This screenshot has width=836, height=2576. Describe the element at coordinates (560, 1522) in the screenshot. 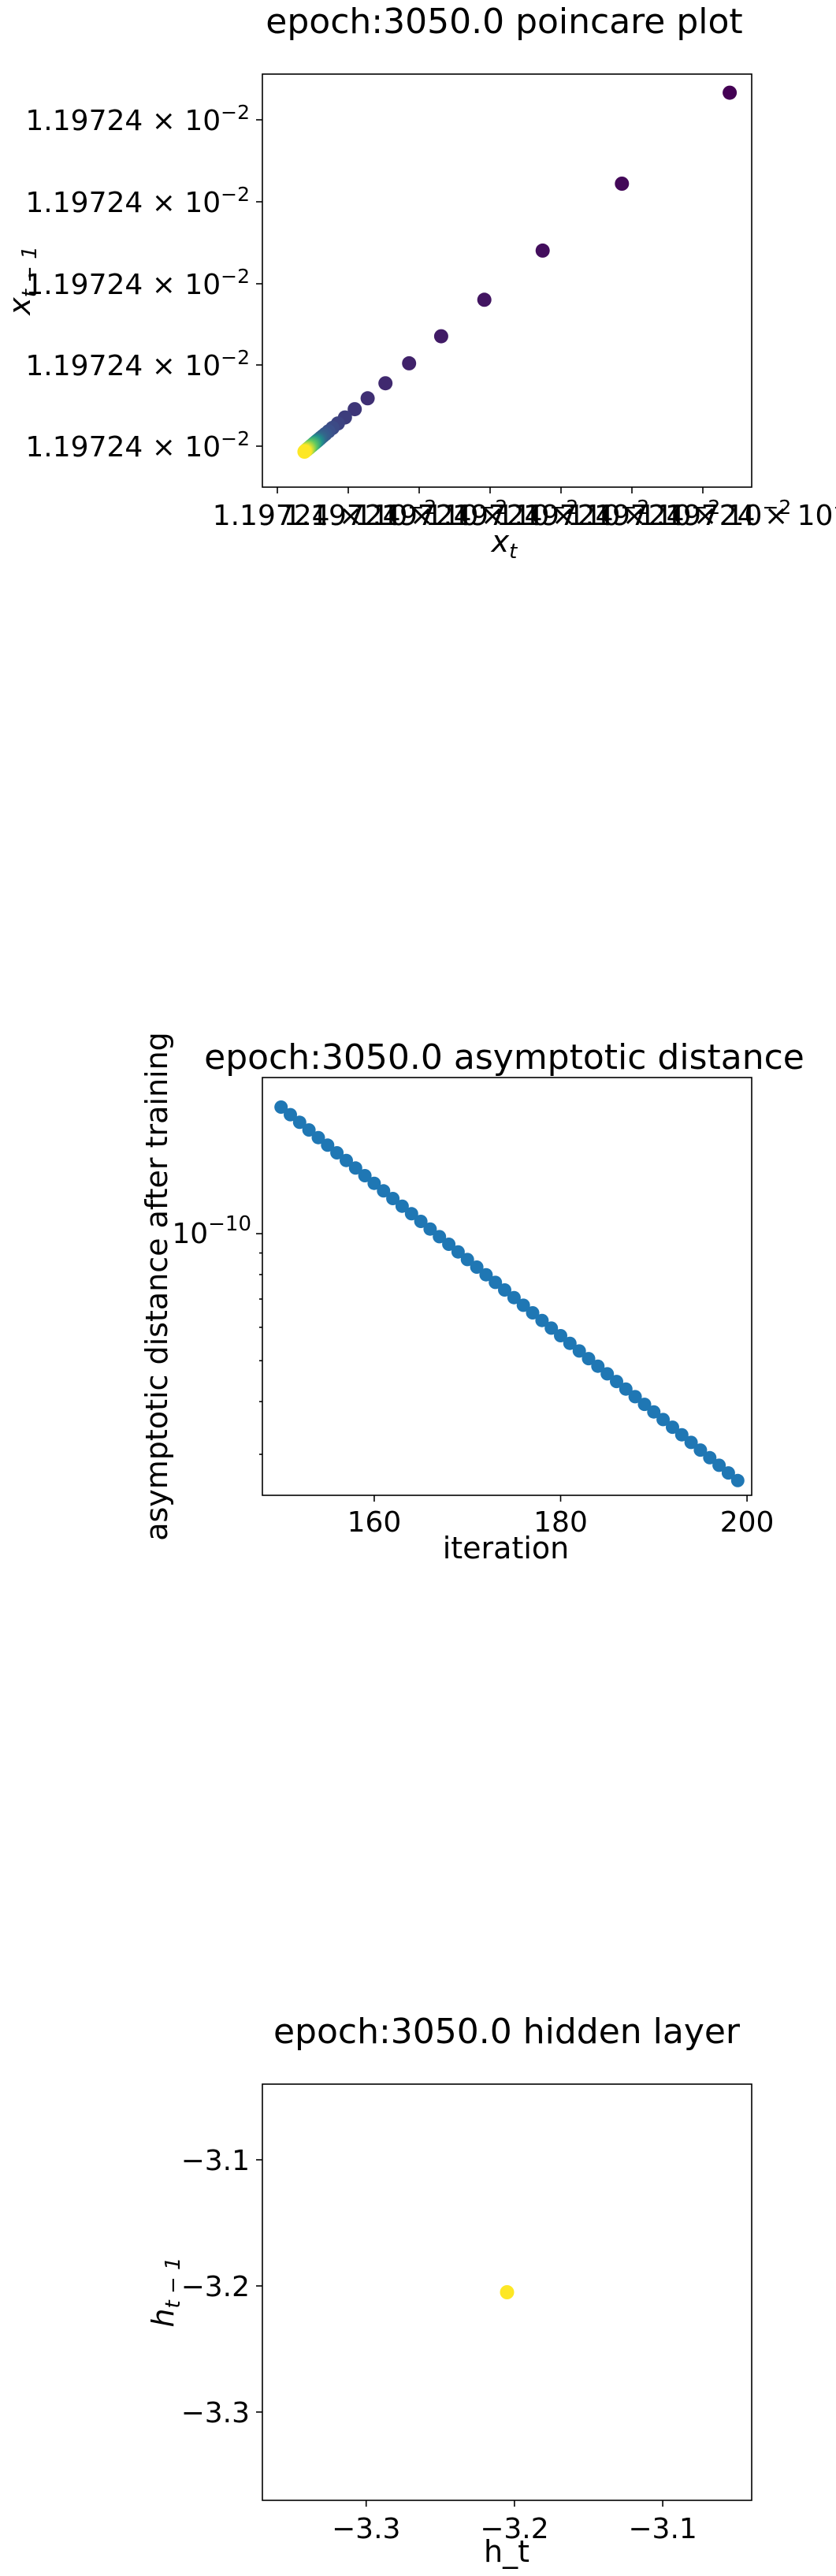

I see `asymptotic-x-tick-label: 180` at that location.